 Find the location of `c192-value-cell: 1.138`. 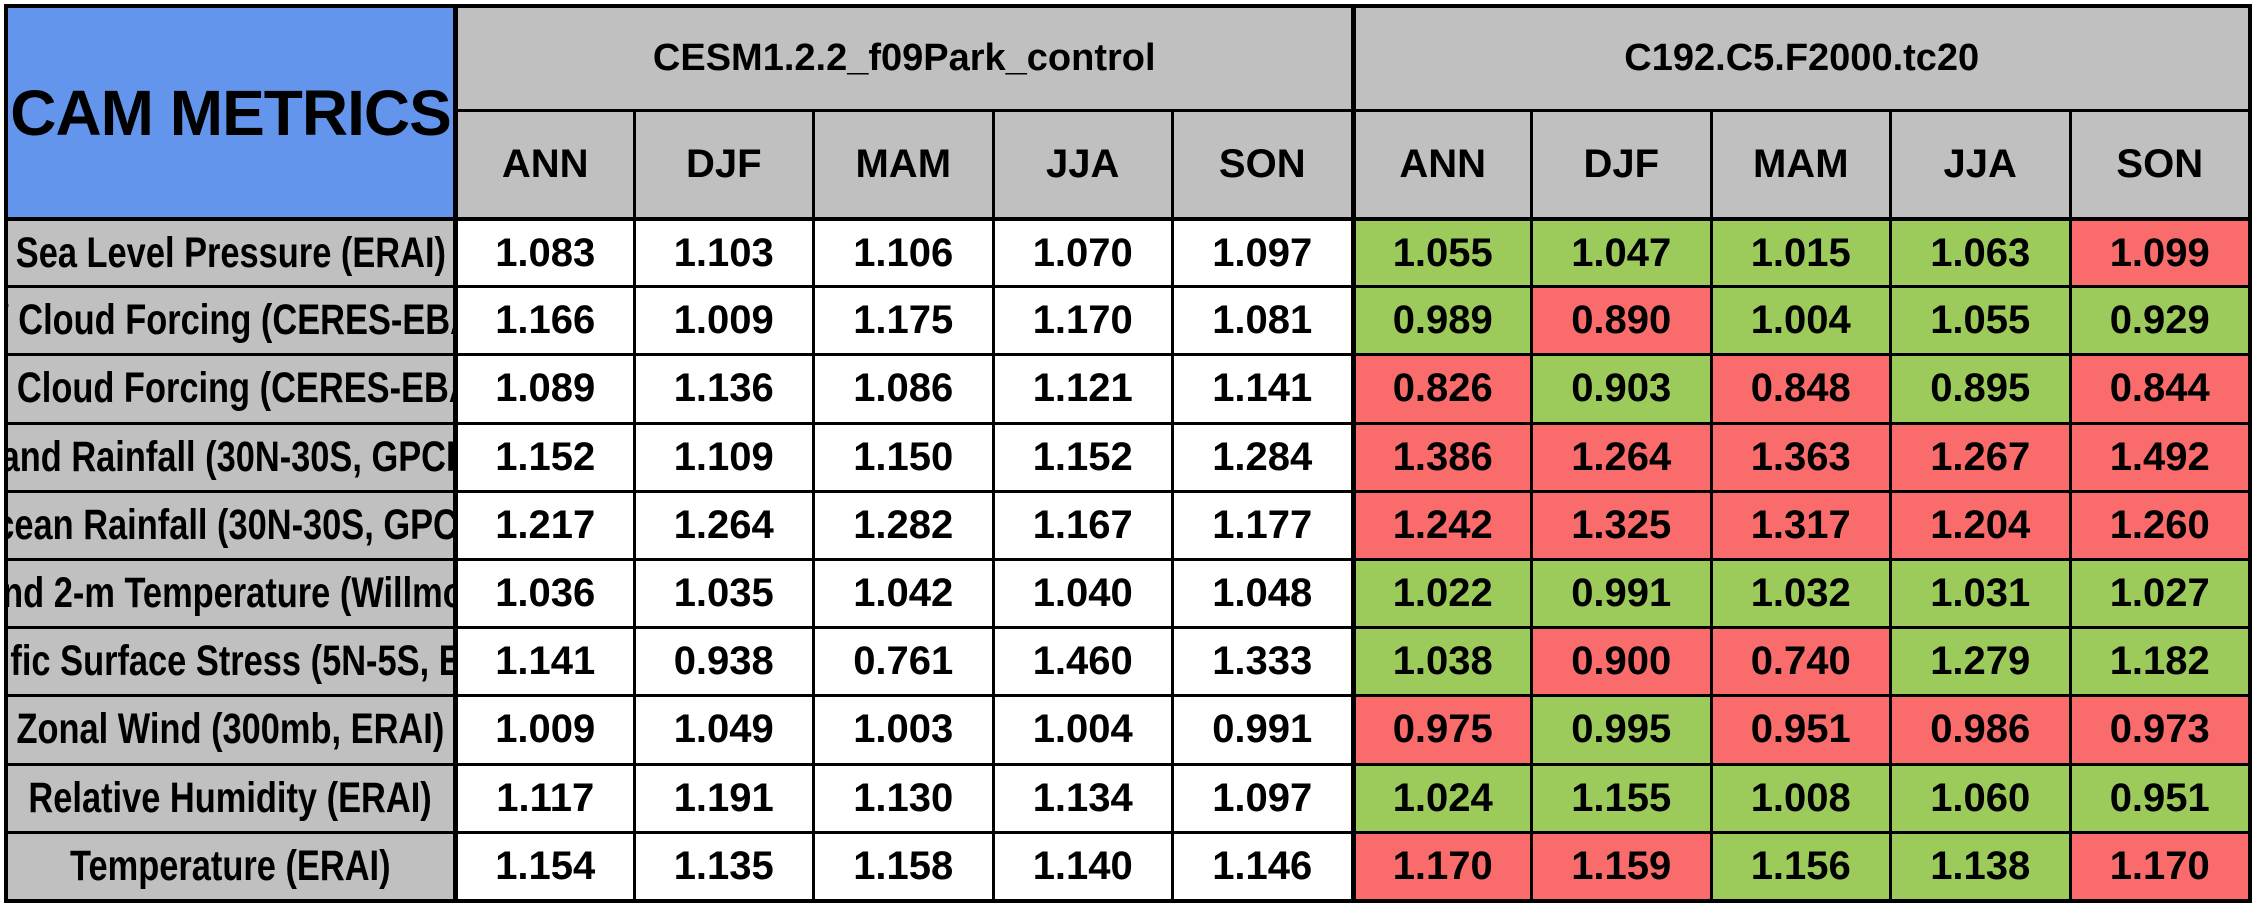

c192-value-cell: 1.138 is located at coordinates (1980, 866).